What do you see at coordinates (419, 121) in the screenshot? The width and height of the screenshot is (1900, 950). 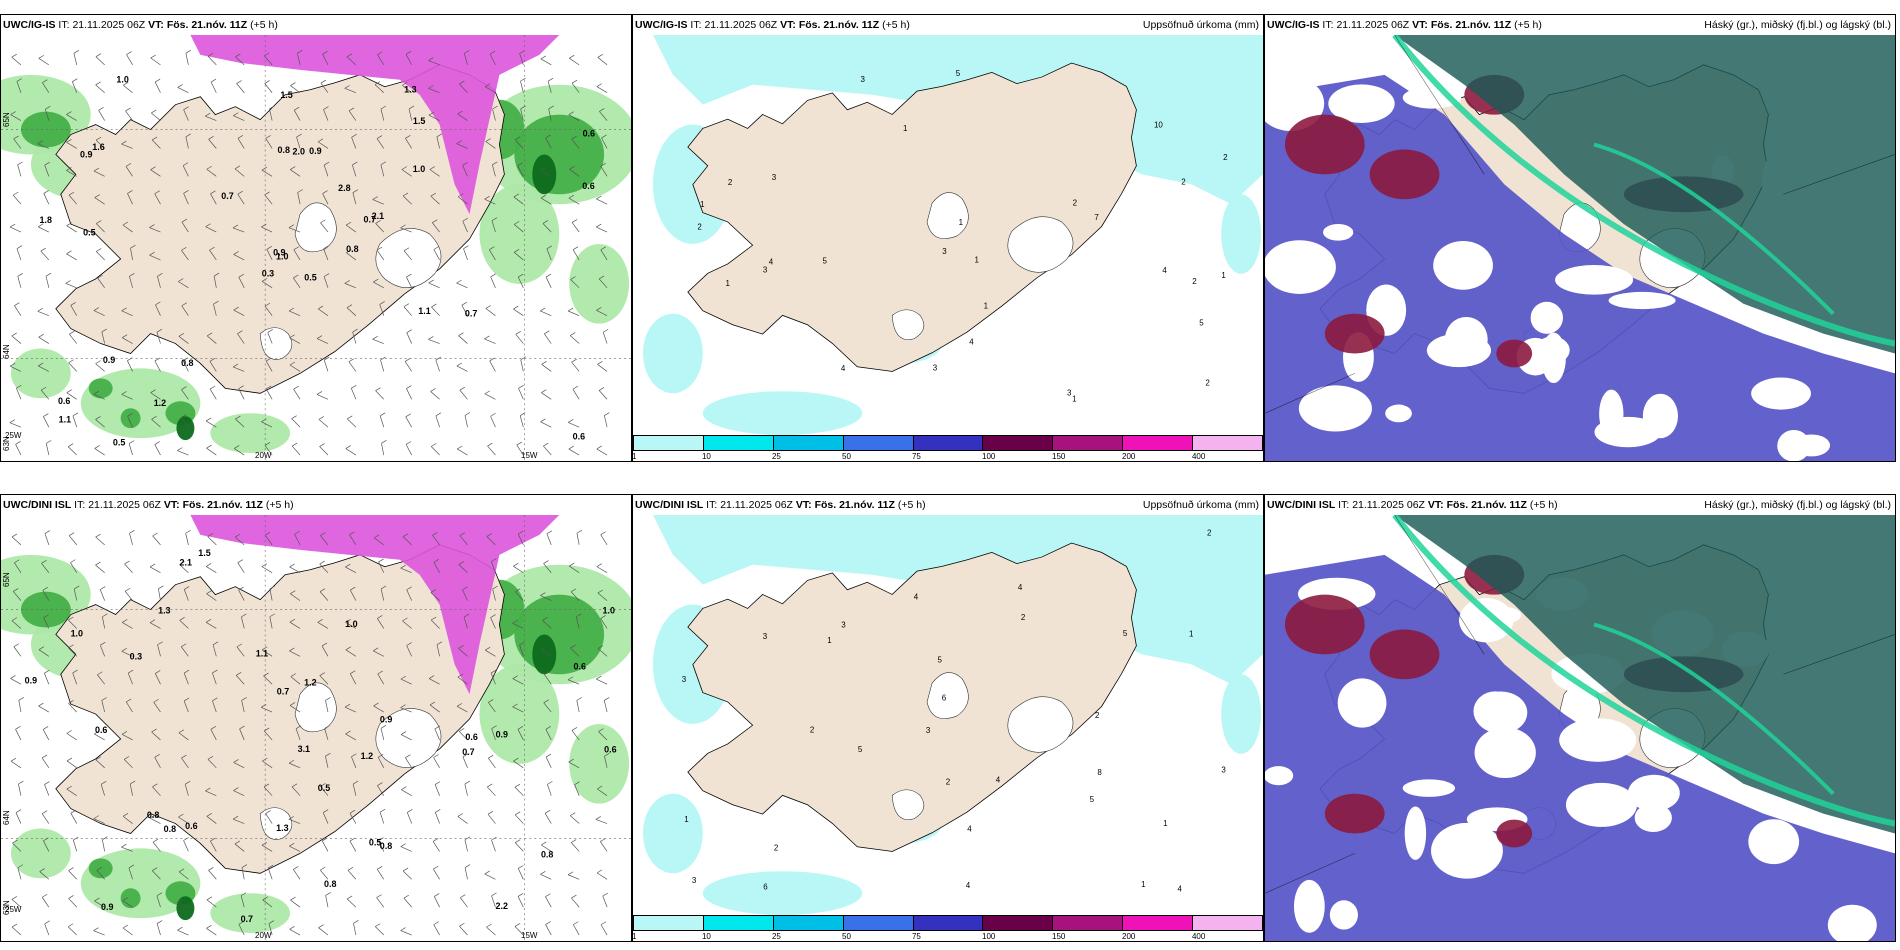 I see `precip-value-label: 1.5` at bounding box center [419, 121].